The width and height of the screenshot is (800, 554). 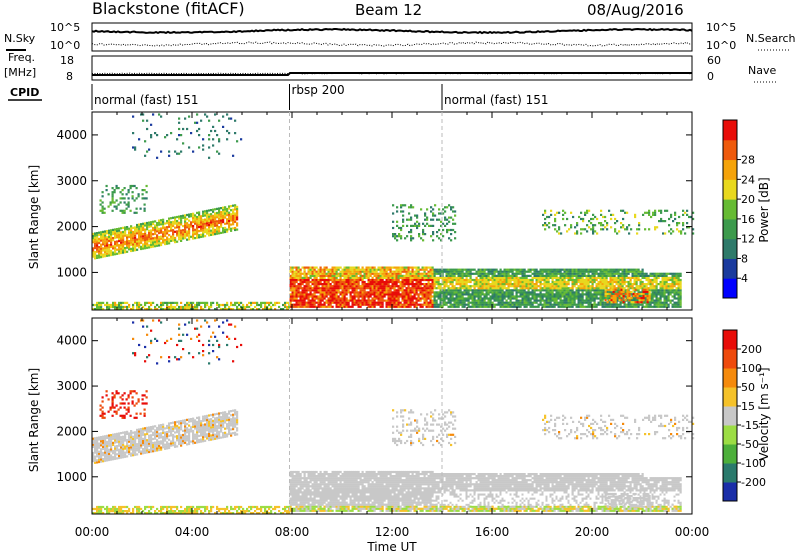 I want to click on beam-title: Beam 12, so click(x=388, y=10).